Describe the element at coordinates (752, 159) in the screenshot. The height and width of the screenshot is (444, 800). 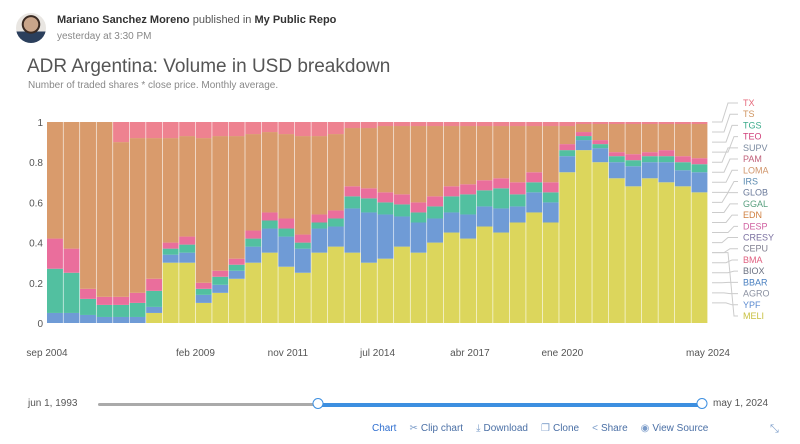
I see `legend-item-pam: PAM` at that location.